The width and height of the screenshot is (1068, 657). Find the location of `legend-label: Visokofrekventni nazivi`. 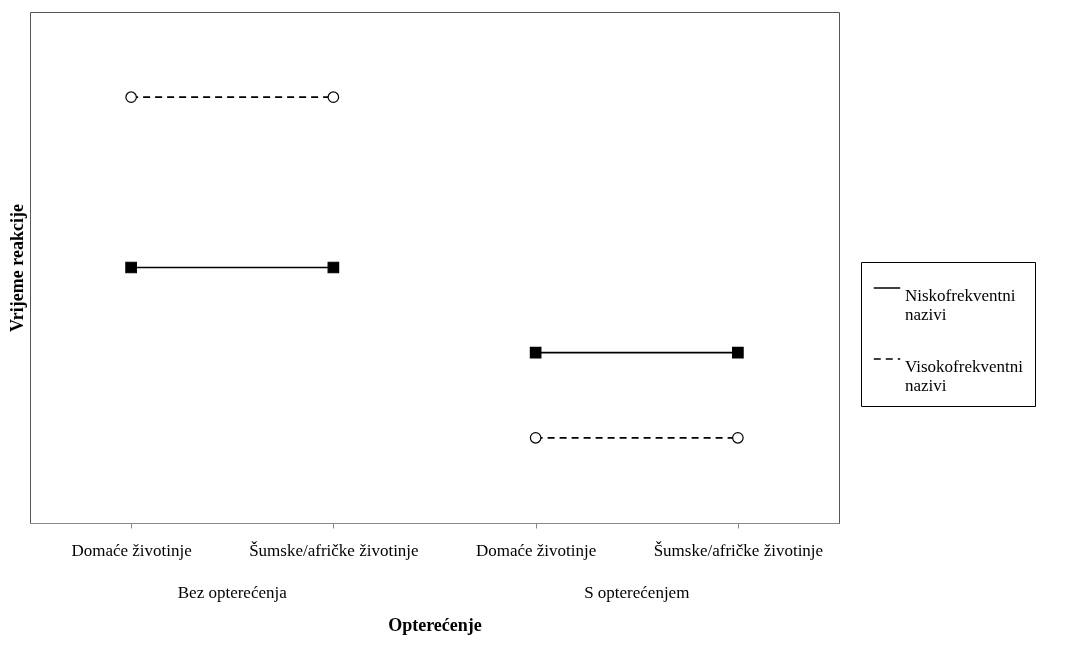

legend-label: Visokofrekventni nazivi is located at coordinates (964, 376).